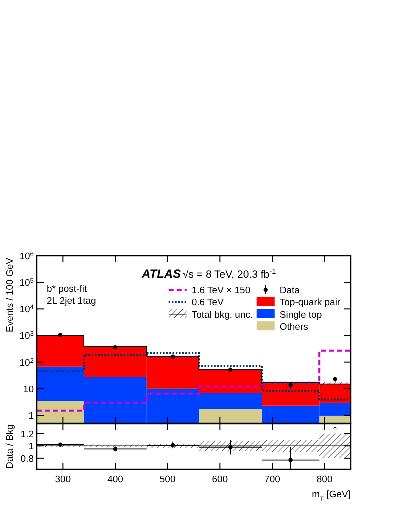  I want to click on y-tick-label: 10, so click(28, 390).